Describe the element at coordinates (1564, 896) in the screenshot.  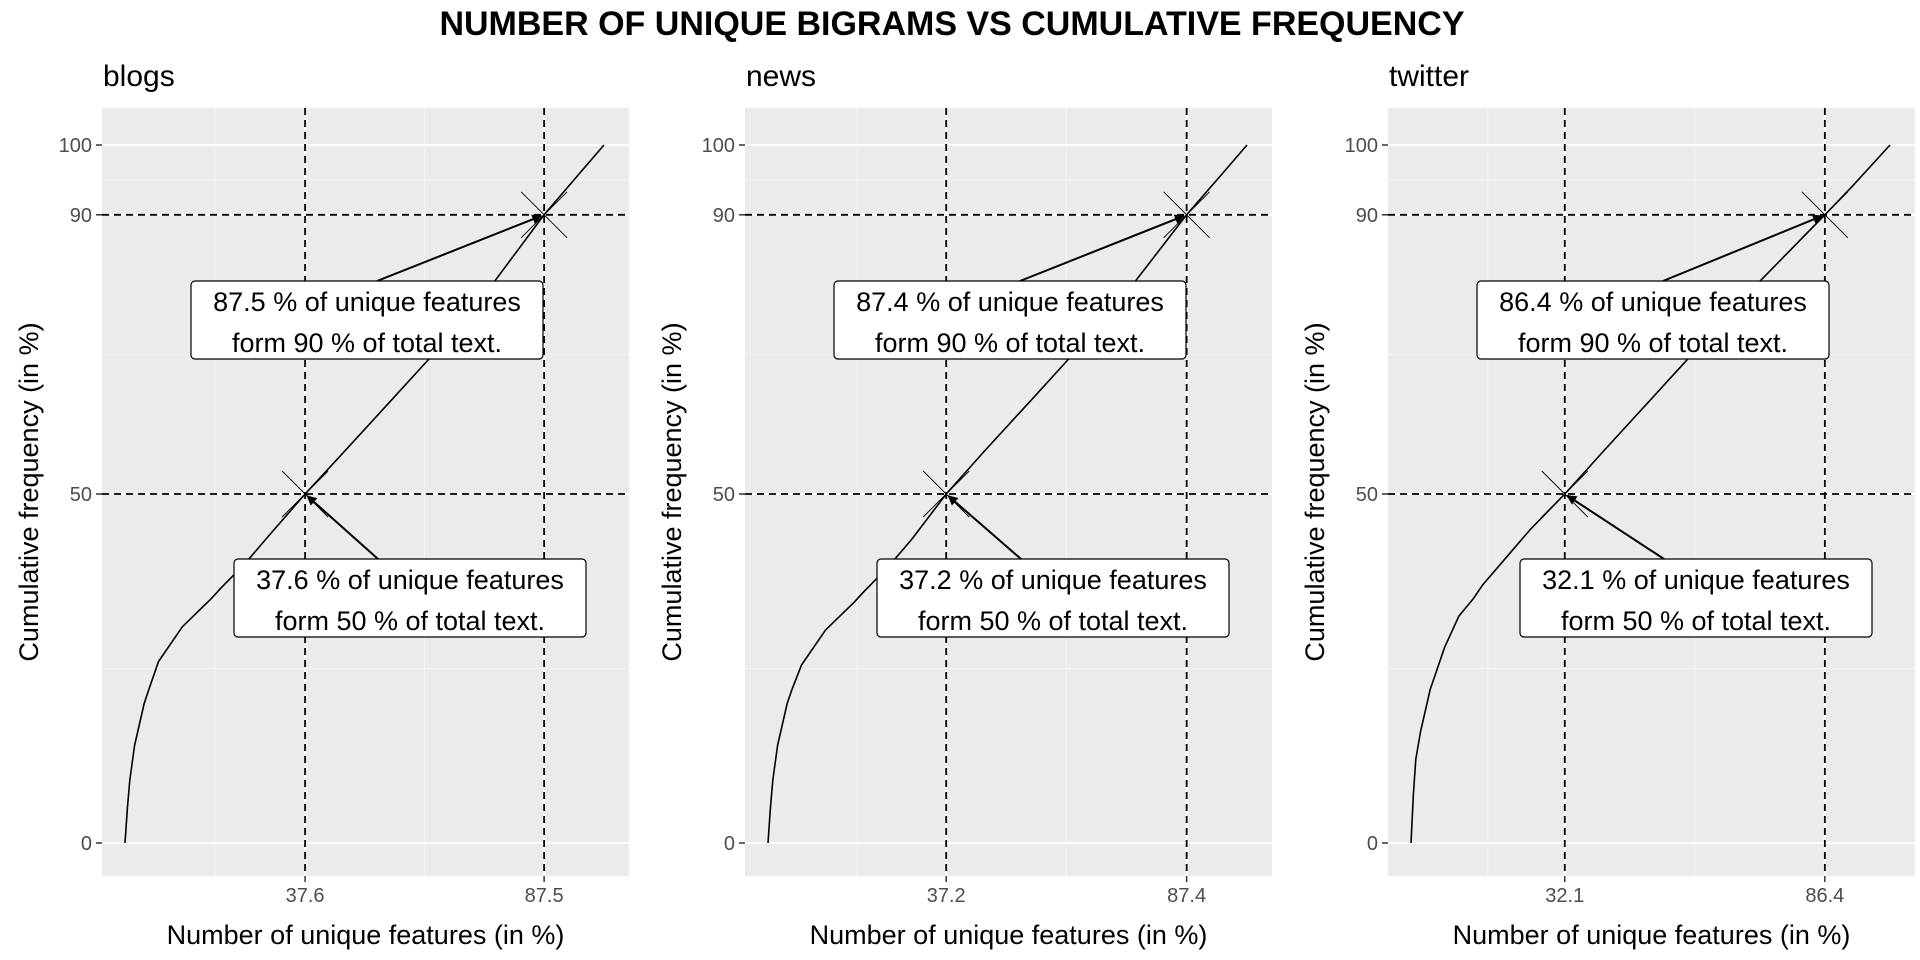
I see `x-tick-label: 32.1` at that location.